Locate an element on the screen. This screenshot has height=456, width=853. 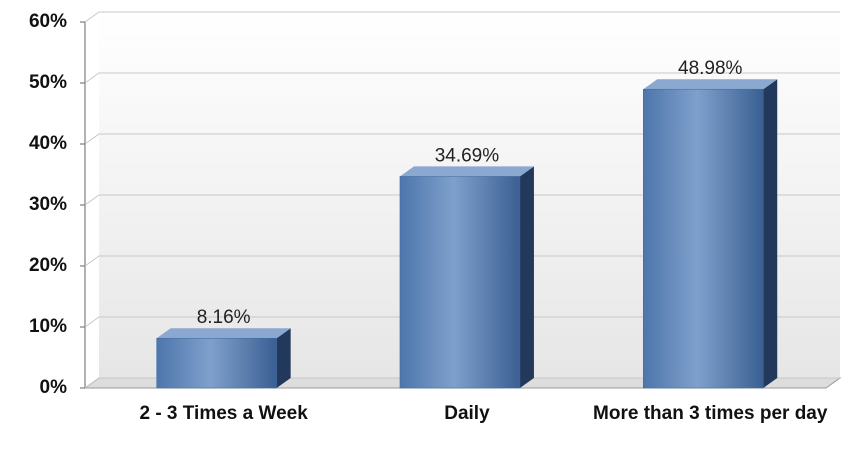
y-tick-label: 0% is located at coordinates (54, 387).